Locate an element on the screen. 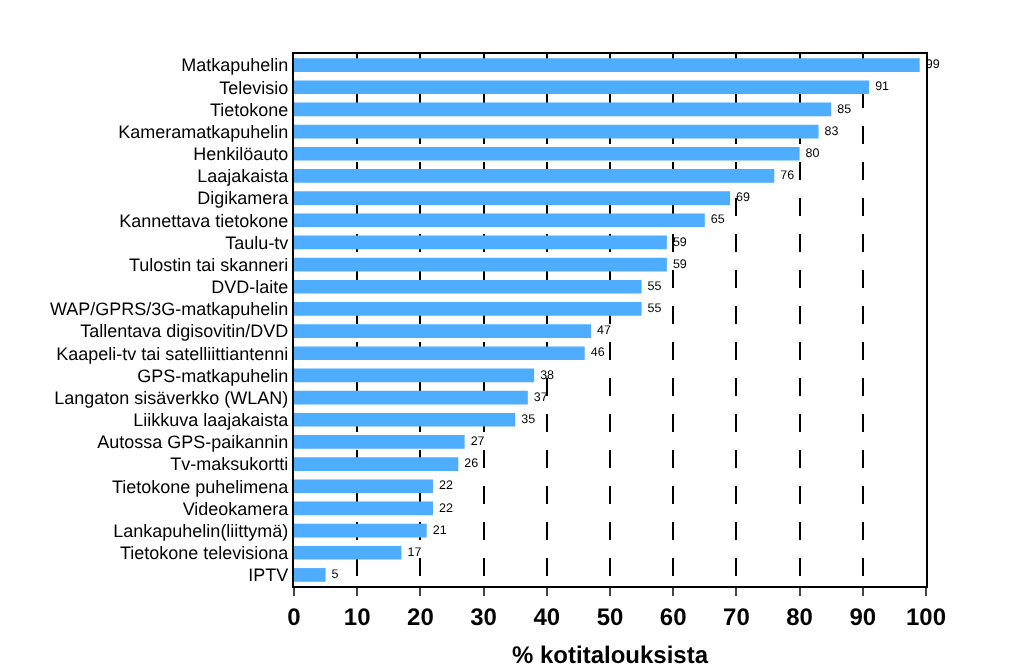 This screenshot has height=672, width=1022. y-tick-label: Digikamera is located at coordinates (243, 198).